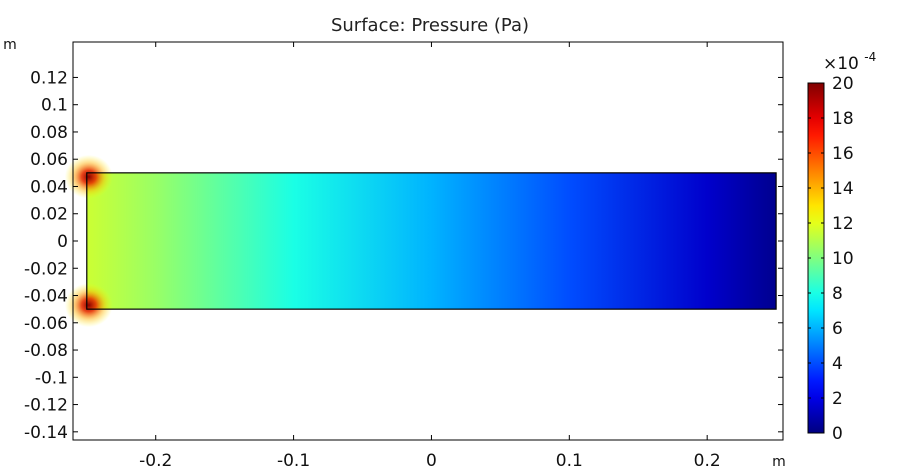 This screenshot has width=899, height=471. What do you see at coordinates (870, 57) in the screenshot?
I see `colorbar-scale-exponent: -4` at bounding box center [870, 57].